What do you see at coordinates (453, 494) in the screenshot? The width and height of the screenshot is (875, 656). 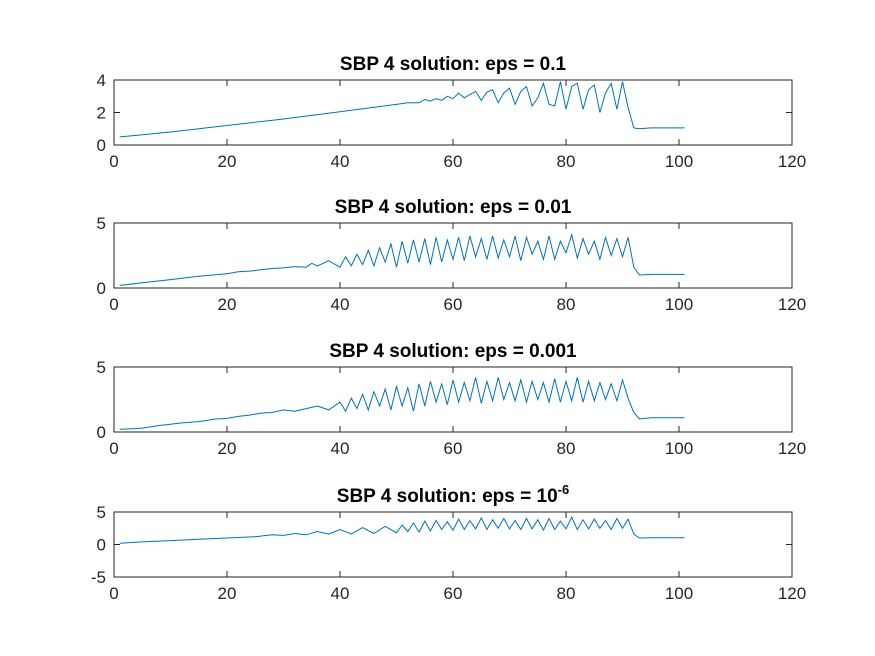 I see `chart-title: SBP 4 solution: eps = 10-6` at bounding box center [453, 494].